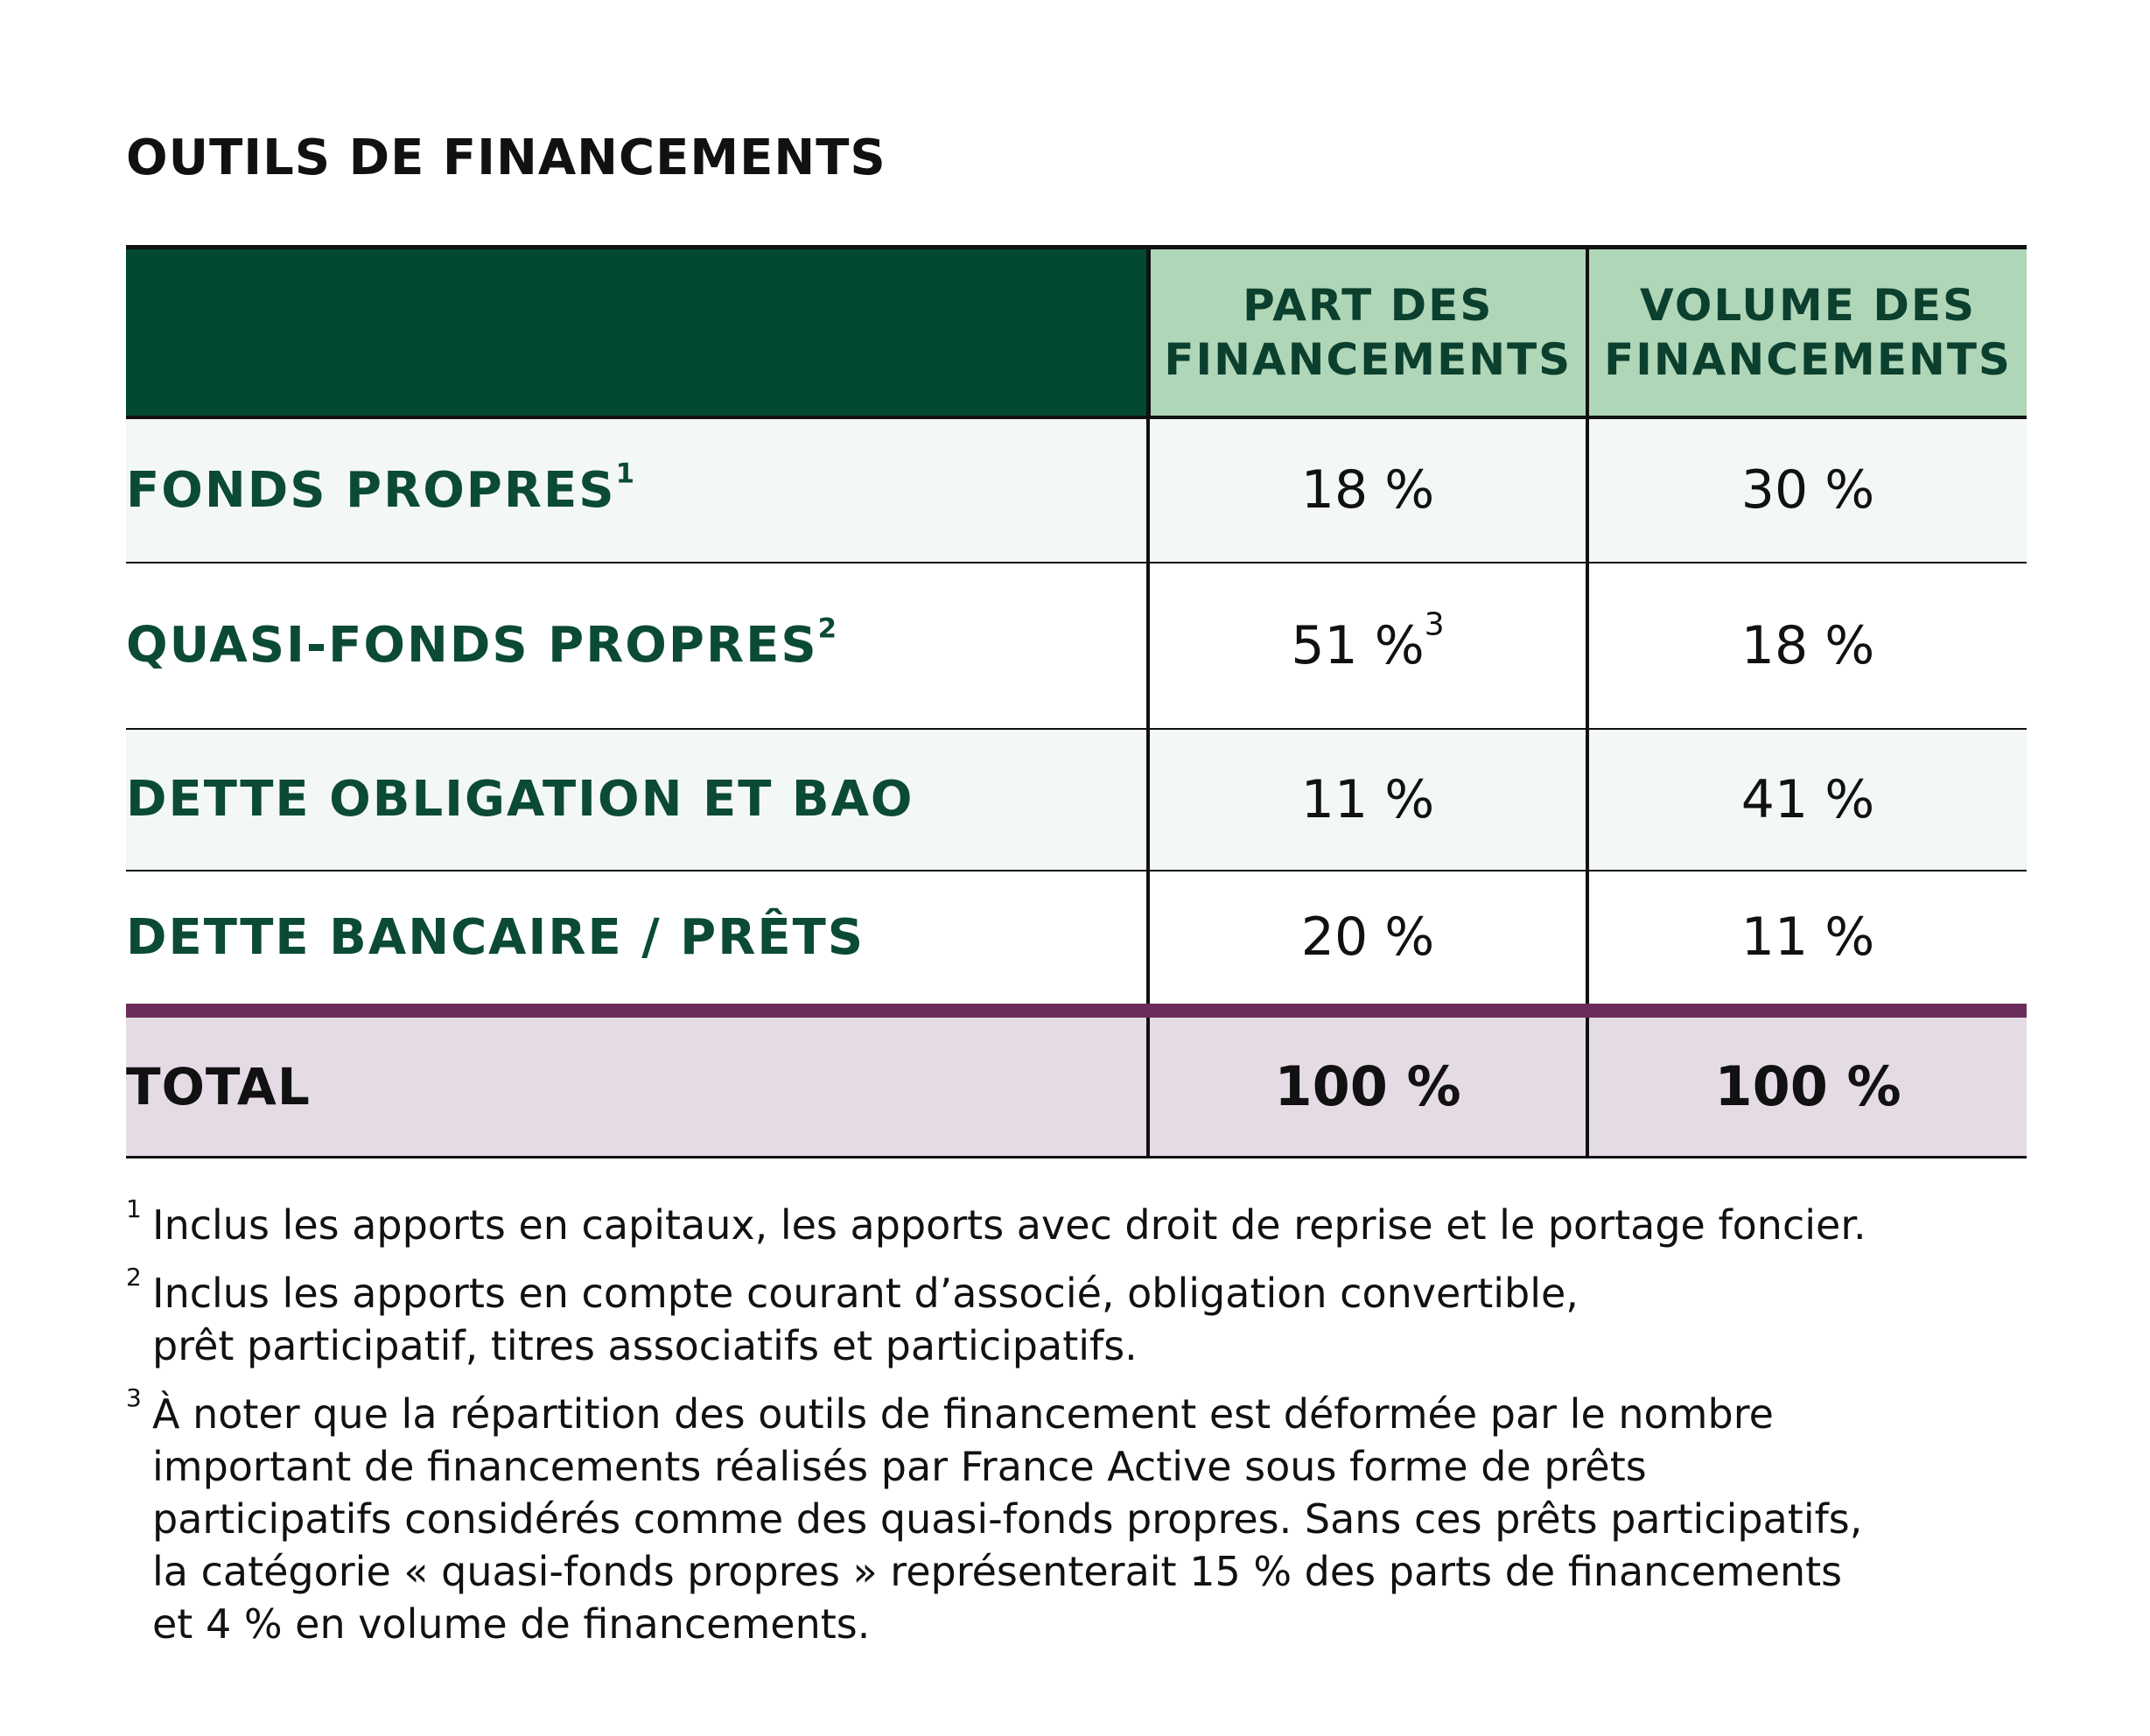 The image size is (2150, 1736). I want to click on table-row: QUASI-FONDS PROPRES2 51 %3 18 %, so click(1077, 646).